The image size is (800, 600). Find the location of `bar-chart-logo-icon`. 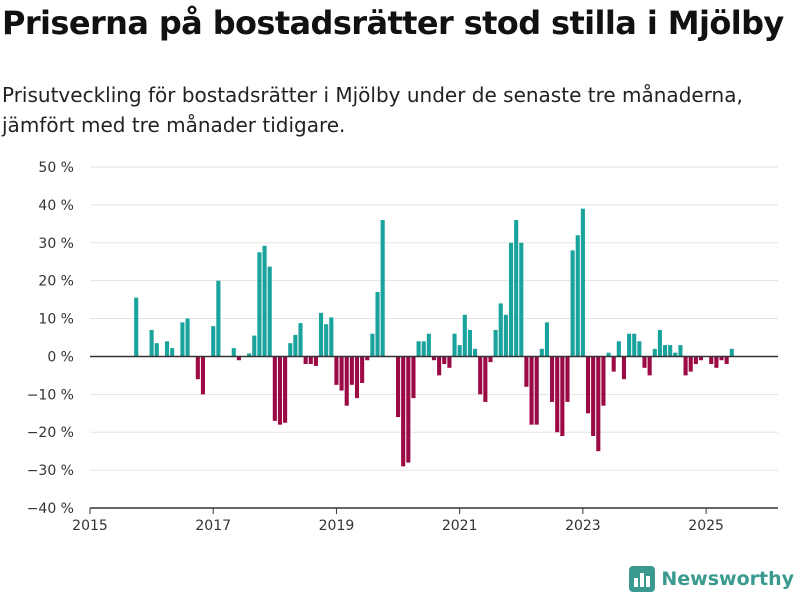

bar-chart-logo-icon is located at coordinates (642, 579).